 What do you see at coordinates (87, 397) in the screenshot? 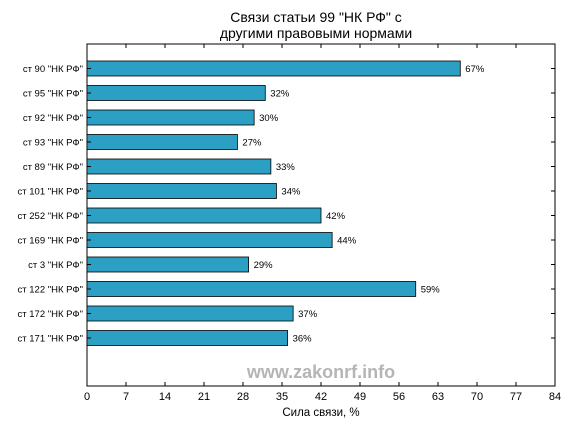
I see `x-tick-label: 0` at bounding box center [87, 397].